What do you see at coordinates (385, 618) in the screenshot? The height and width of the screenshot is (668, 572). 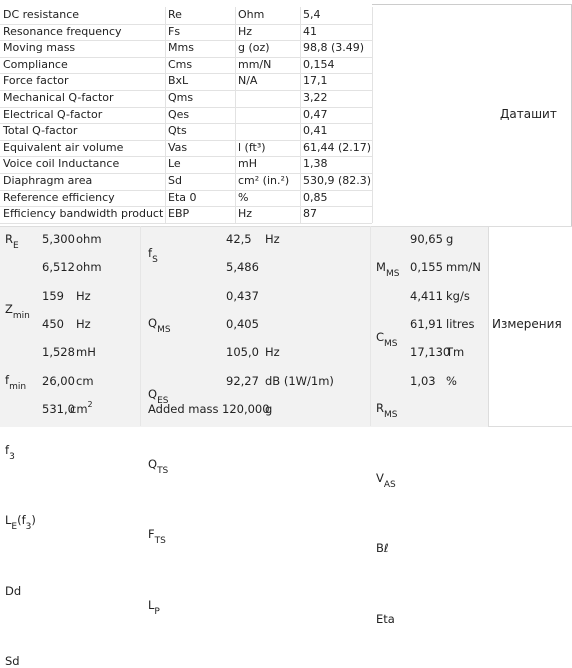 I see `text-part: Eta` at bounding box center [385, 618].